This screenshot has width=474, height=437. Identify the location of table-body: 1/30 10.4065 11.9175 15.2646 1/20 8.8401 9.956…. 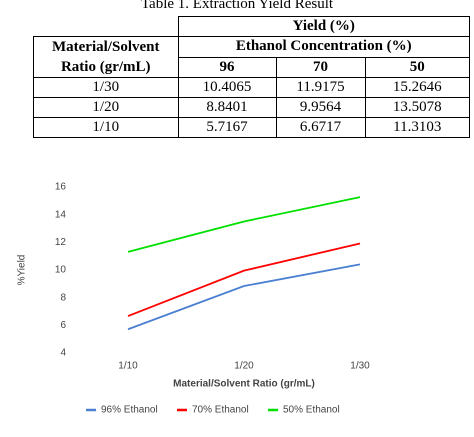
(251, 107).